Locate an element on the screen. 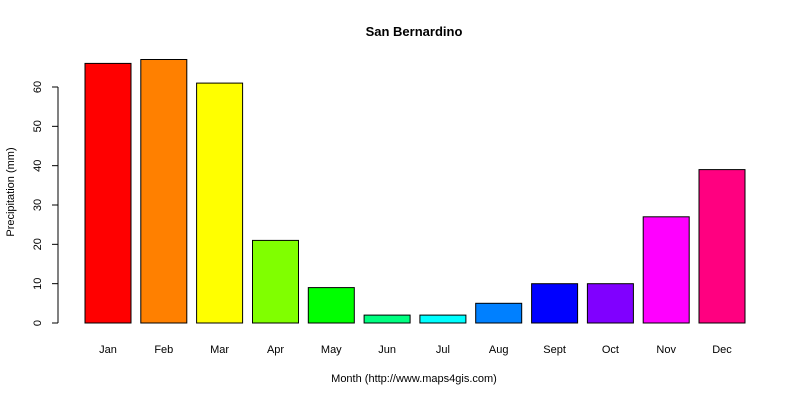  bar-may is located at coordinates (331, 305).